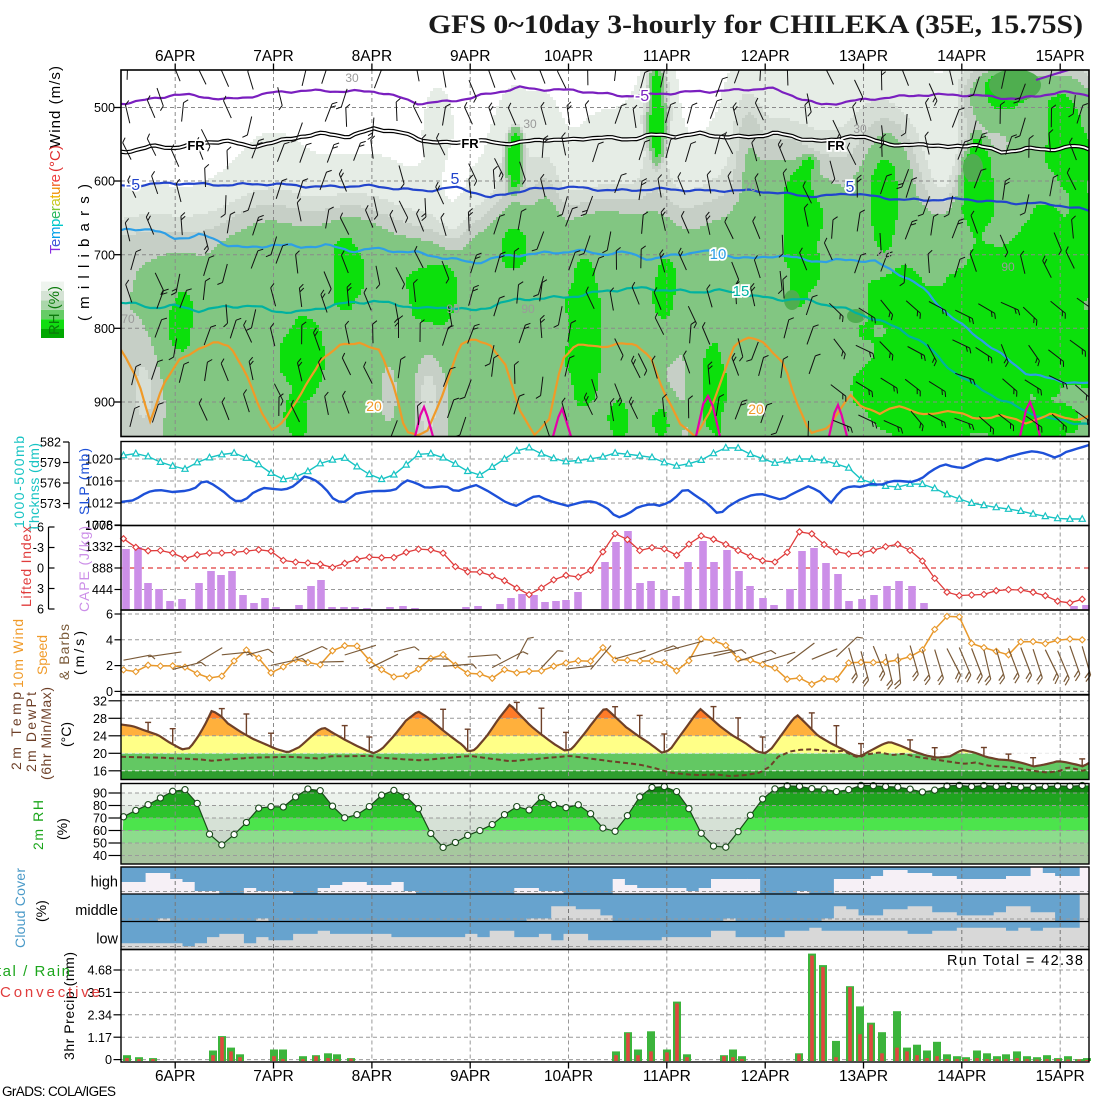  Describe the element at coordinates (26, 566) in the screenshot. I see `svg-text: Lifted Index` at that location.